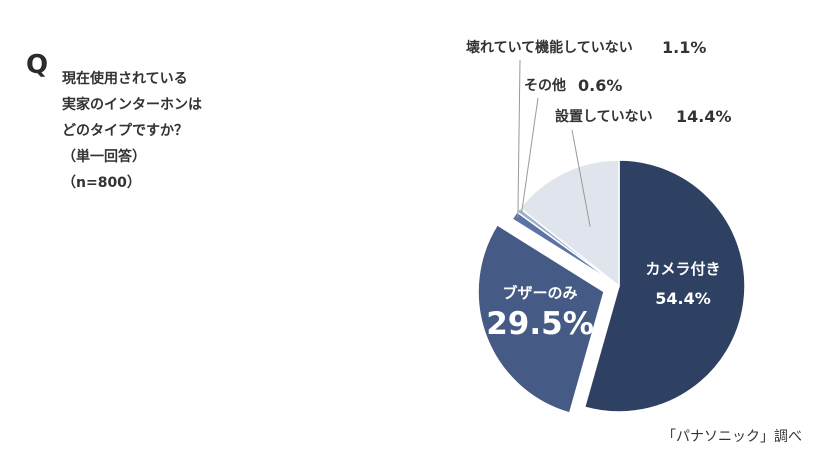  What do you see at coordinates (682, 269) in the screenshot?
I see `slice-label-0-name: カメラ付き` at bounding box center [682, 269].